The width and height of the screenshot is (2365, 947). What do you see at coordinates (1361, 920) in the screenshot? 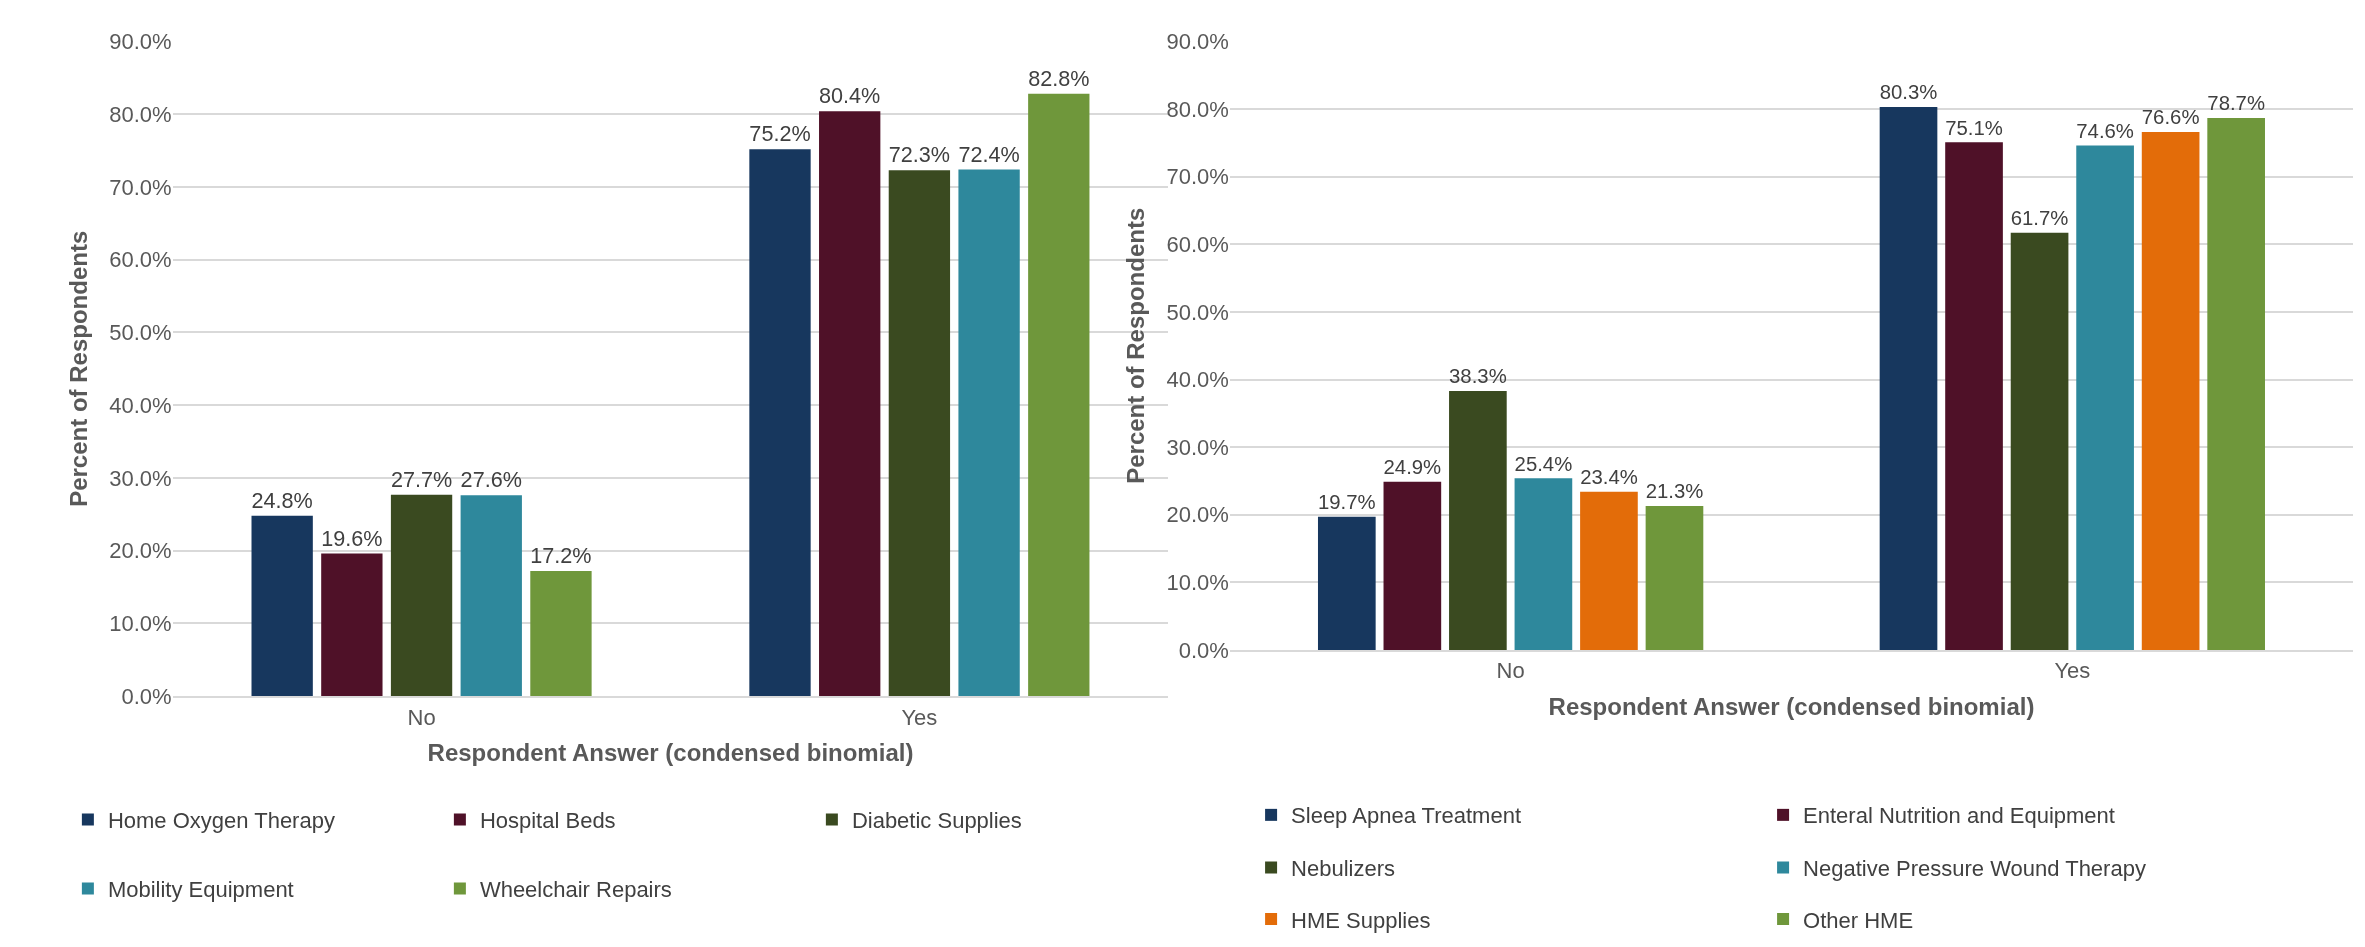
I see `legend-label: HME Supplies` at bounding box center [1361, 920].